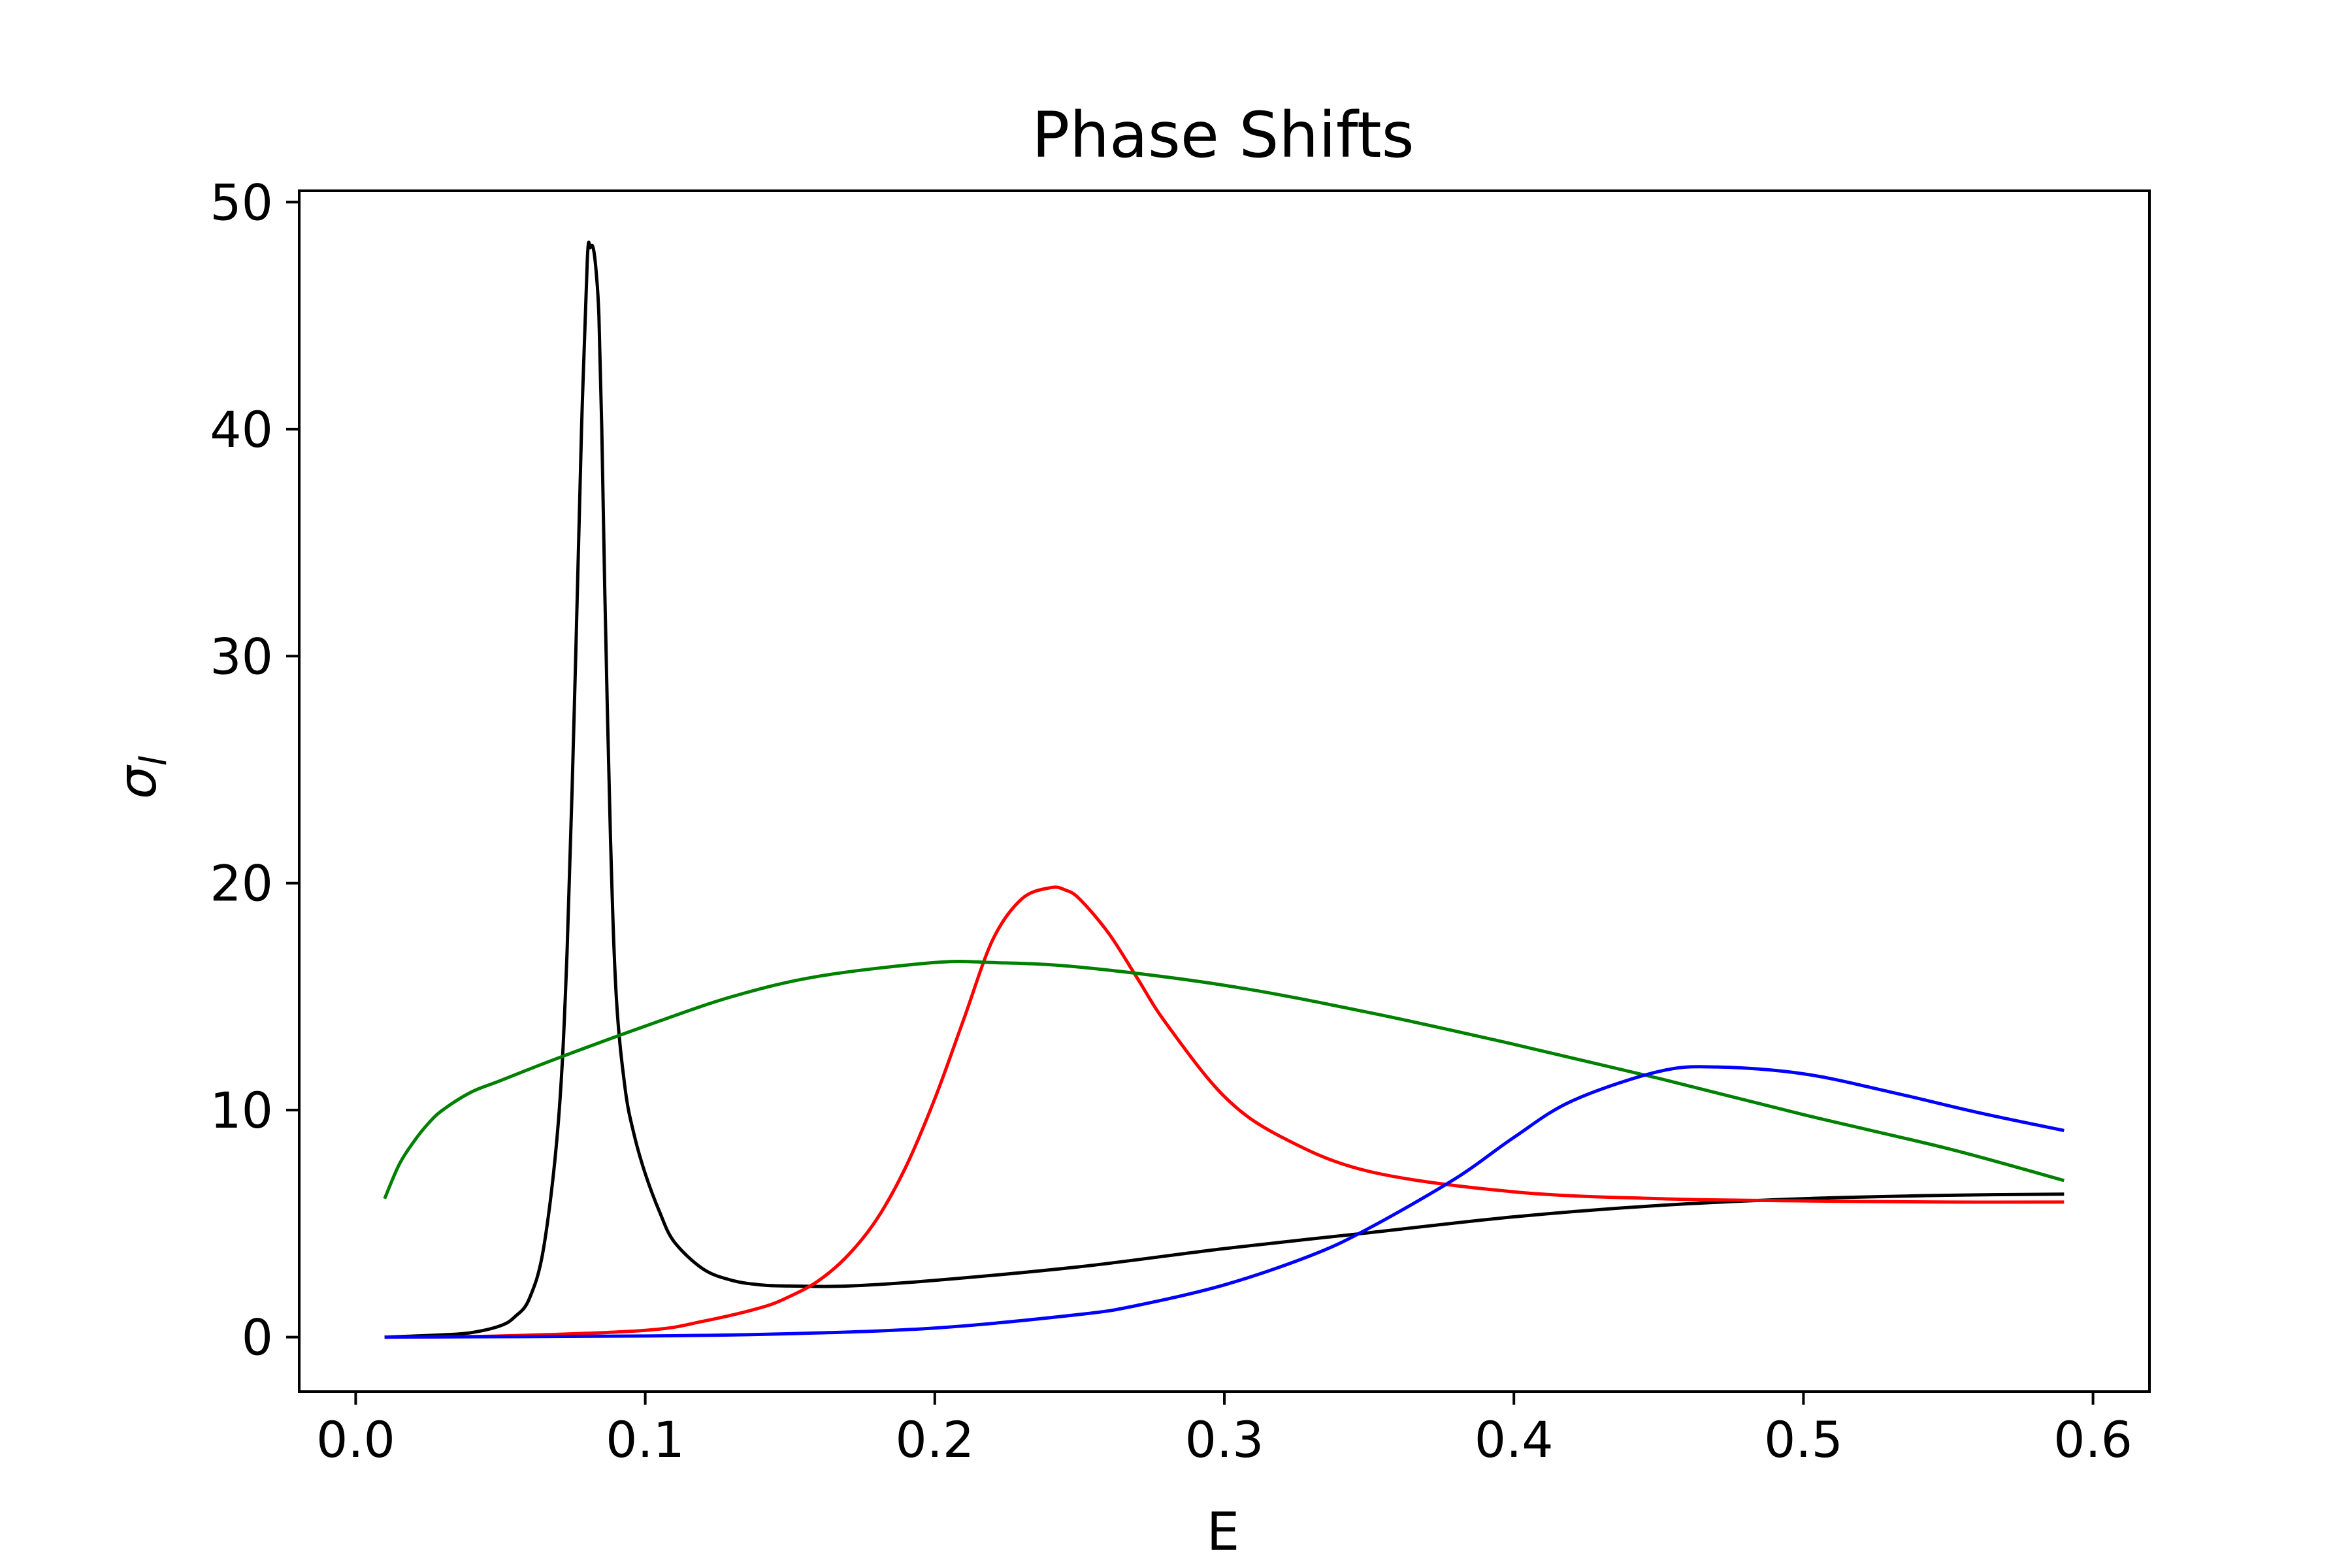  I want to click on x-tick-label: 0.4, so click(1514, 1440).